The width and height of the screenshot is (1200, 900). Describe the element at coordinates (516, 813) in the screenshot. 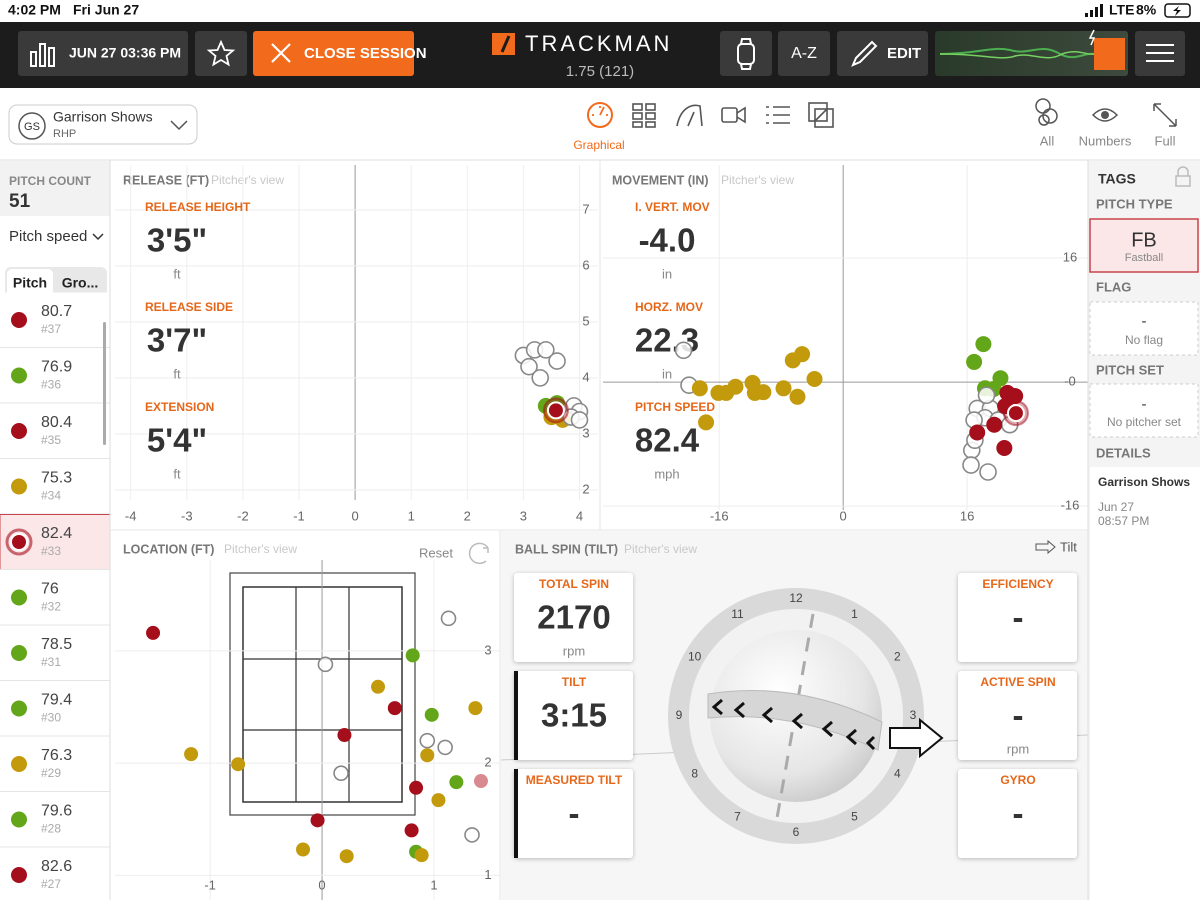

I see `card-accent` at that location.